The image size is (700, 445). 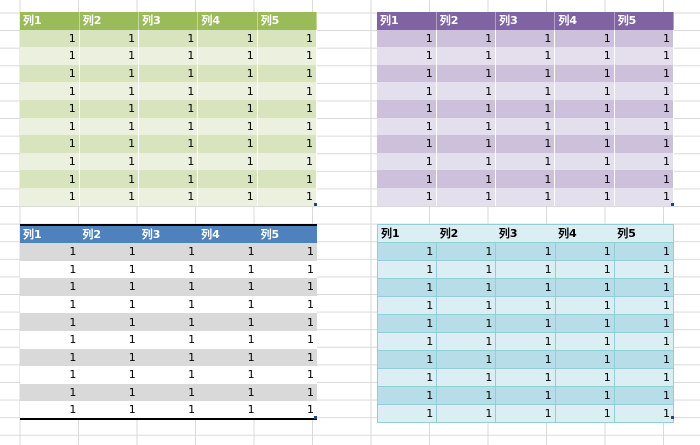 I want to click on table-green-resize-handle, so click(x=315, y=204).